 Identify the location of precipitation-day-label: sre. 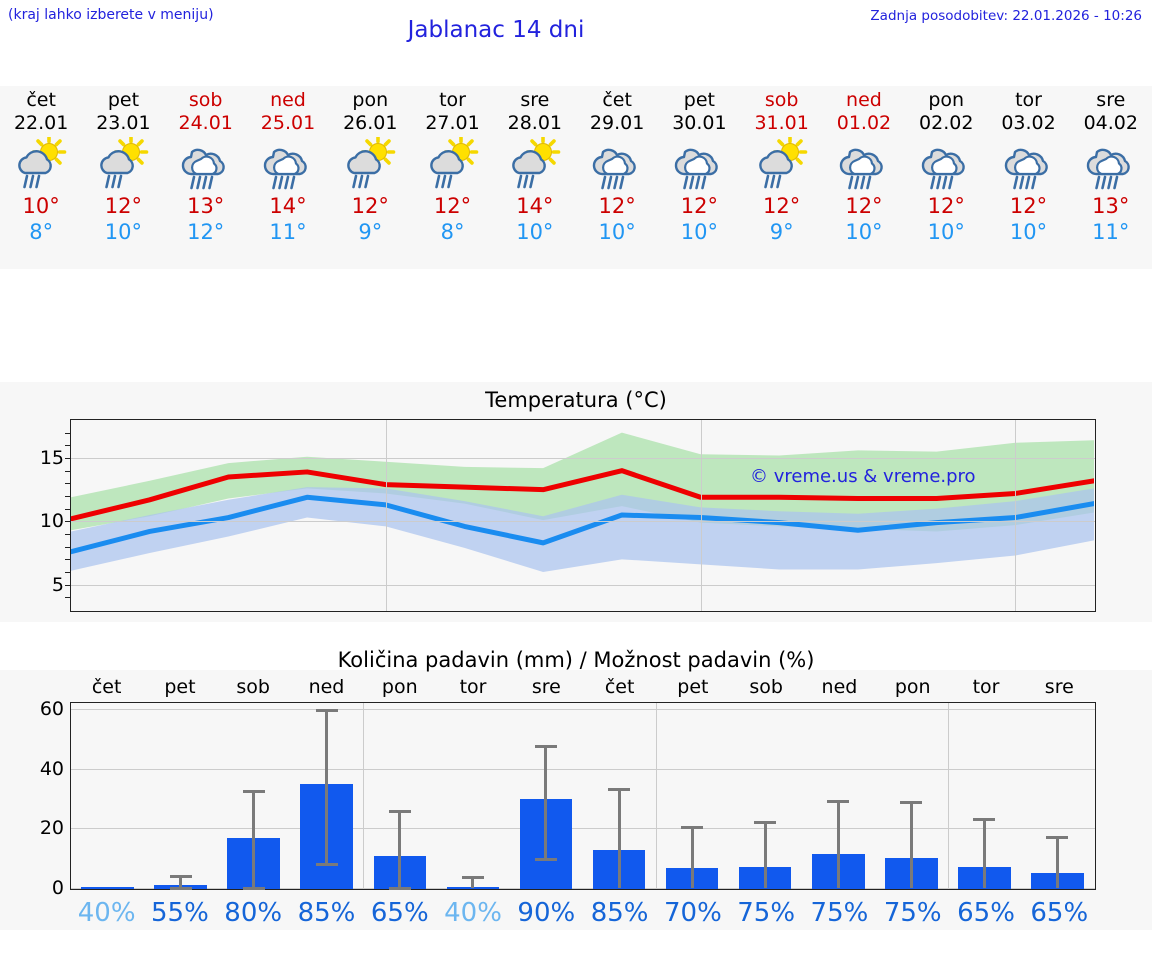
(1059, 687).